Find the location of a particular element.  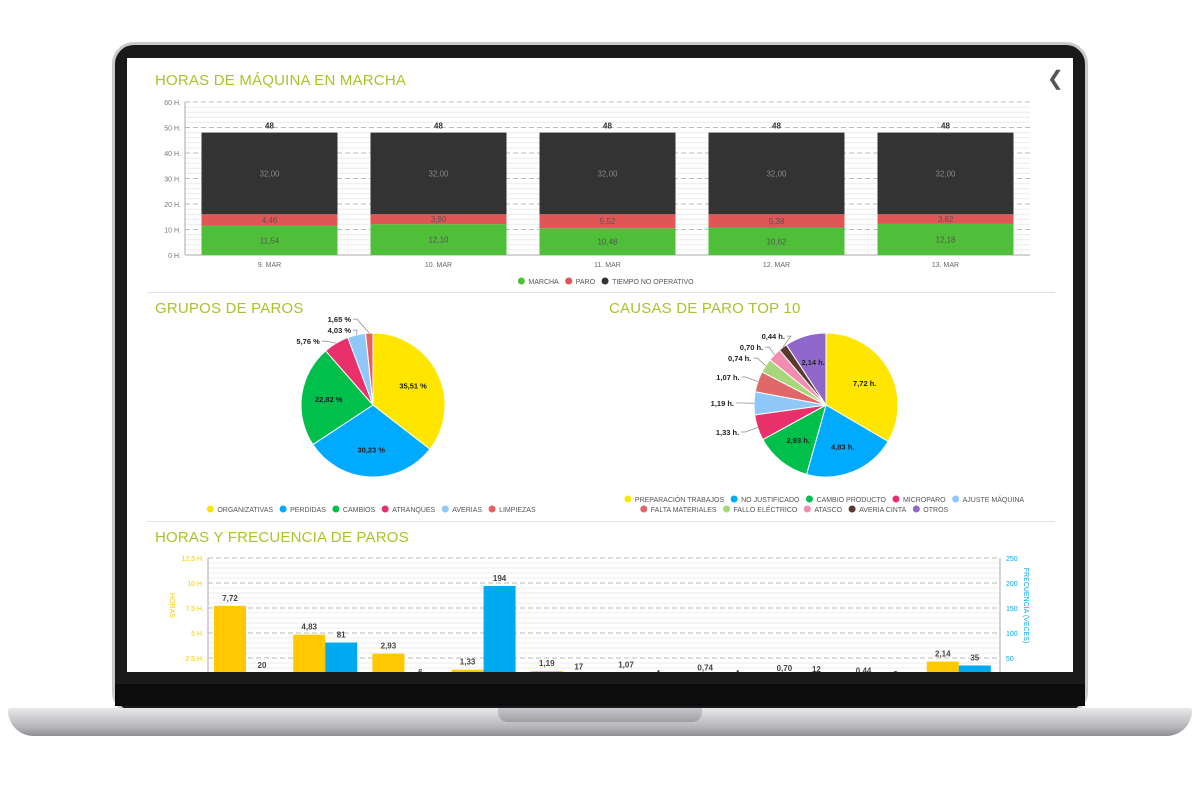

data-label: 5,52 is located at coordinates (608, 221).